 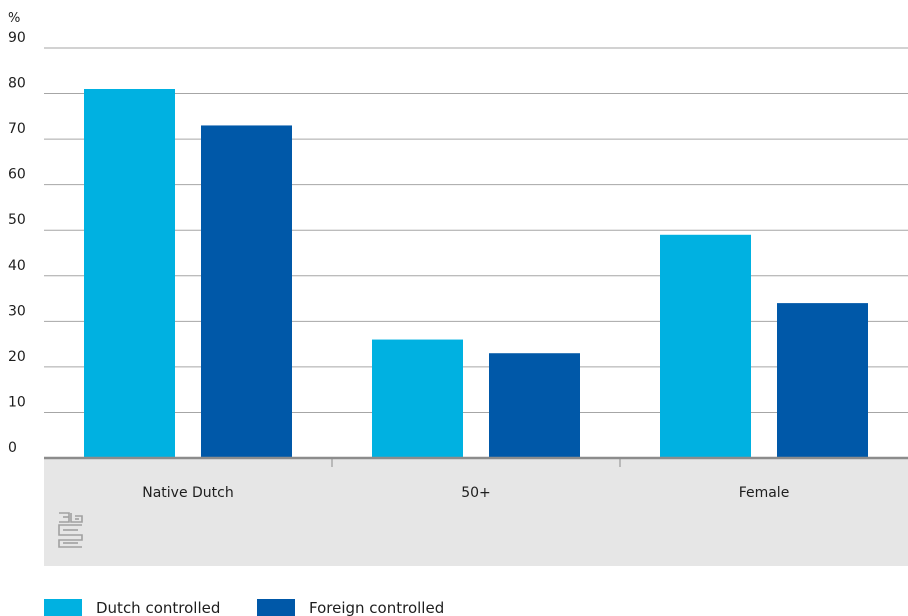 What do you see at coordinates (158, 607) in the screenshot?
I see `legend-label: Dutch controlled` at bounding box center [158, 607].